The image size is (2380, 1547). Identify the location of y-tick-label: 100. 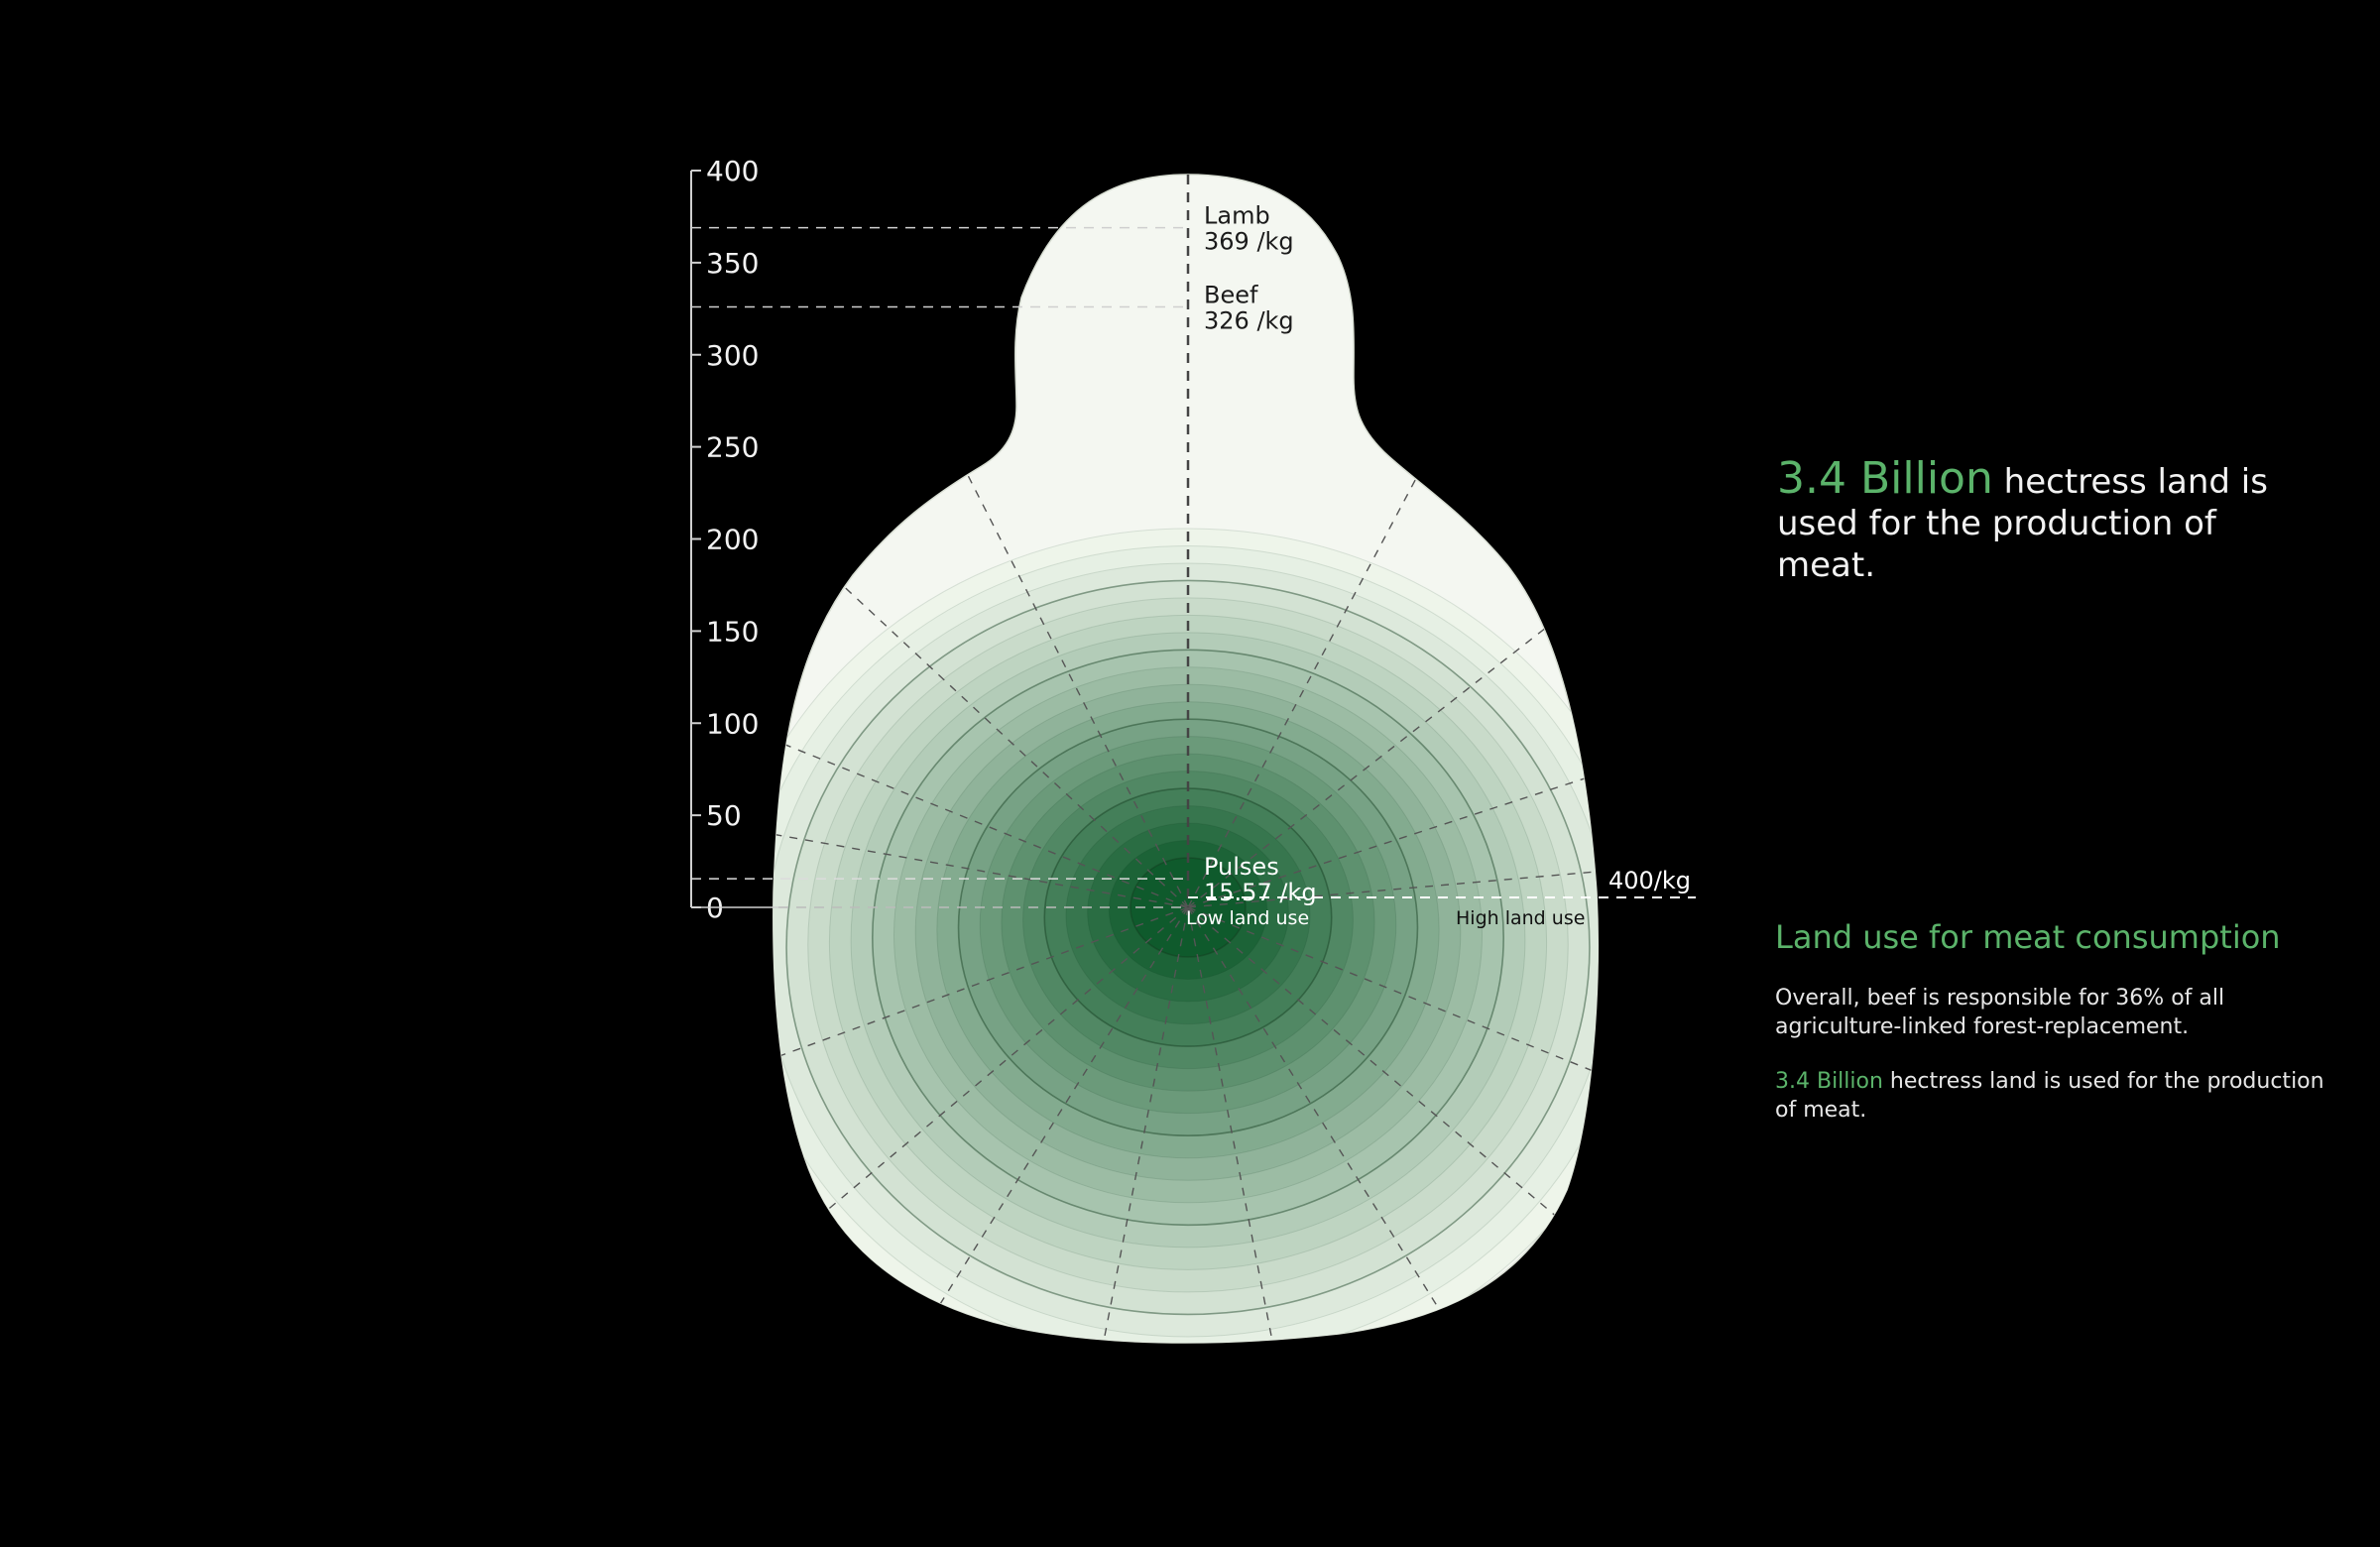
(732, 723).